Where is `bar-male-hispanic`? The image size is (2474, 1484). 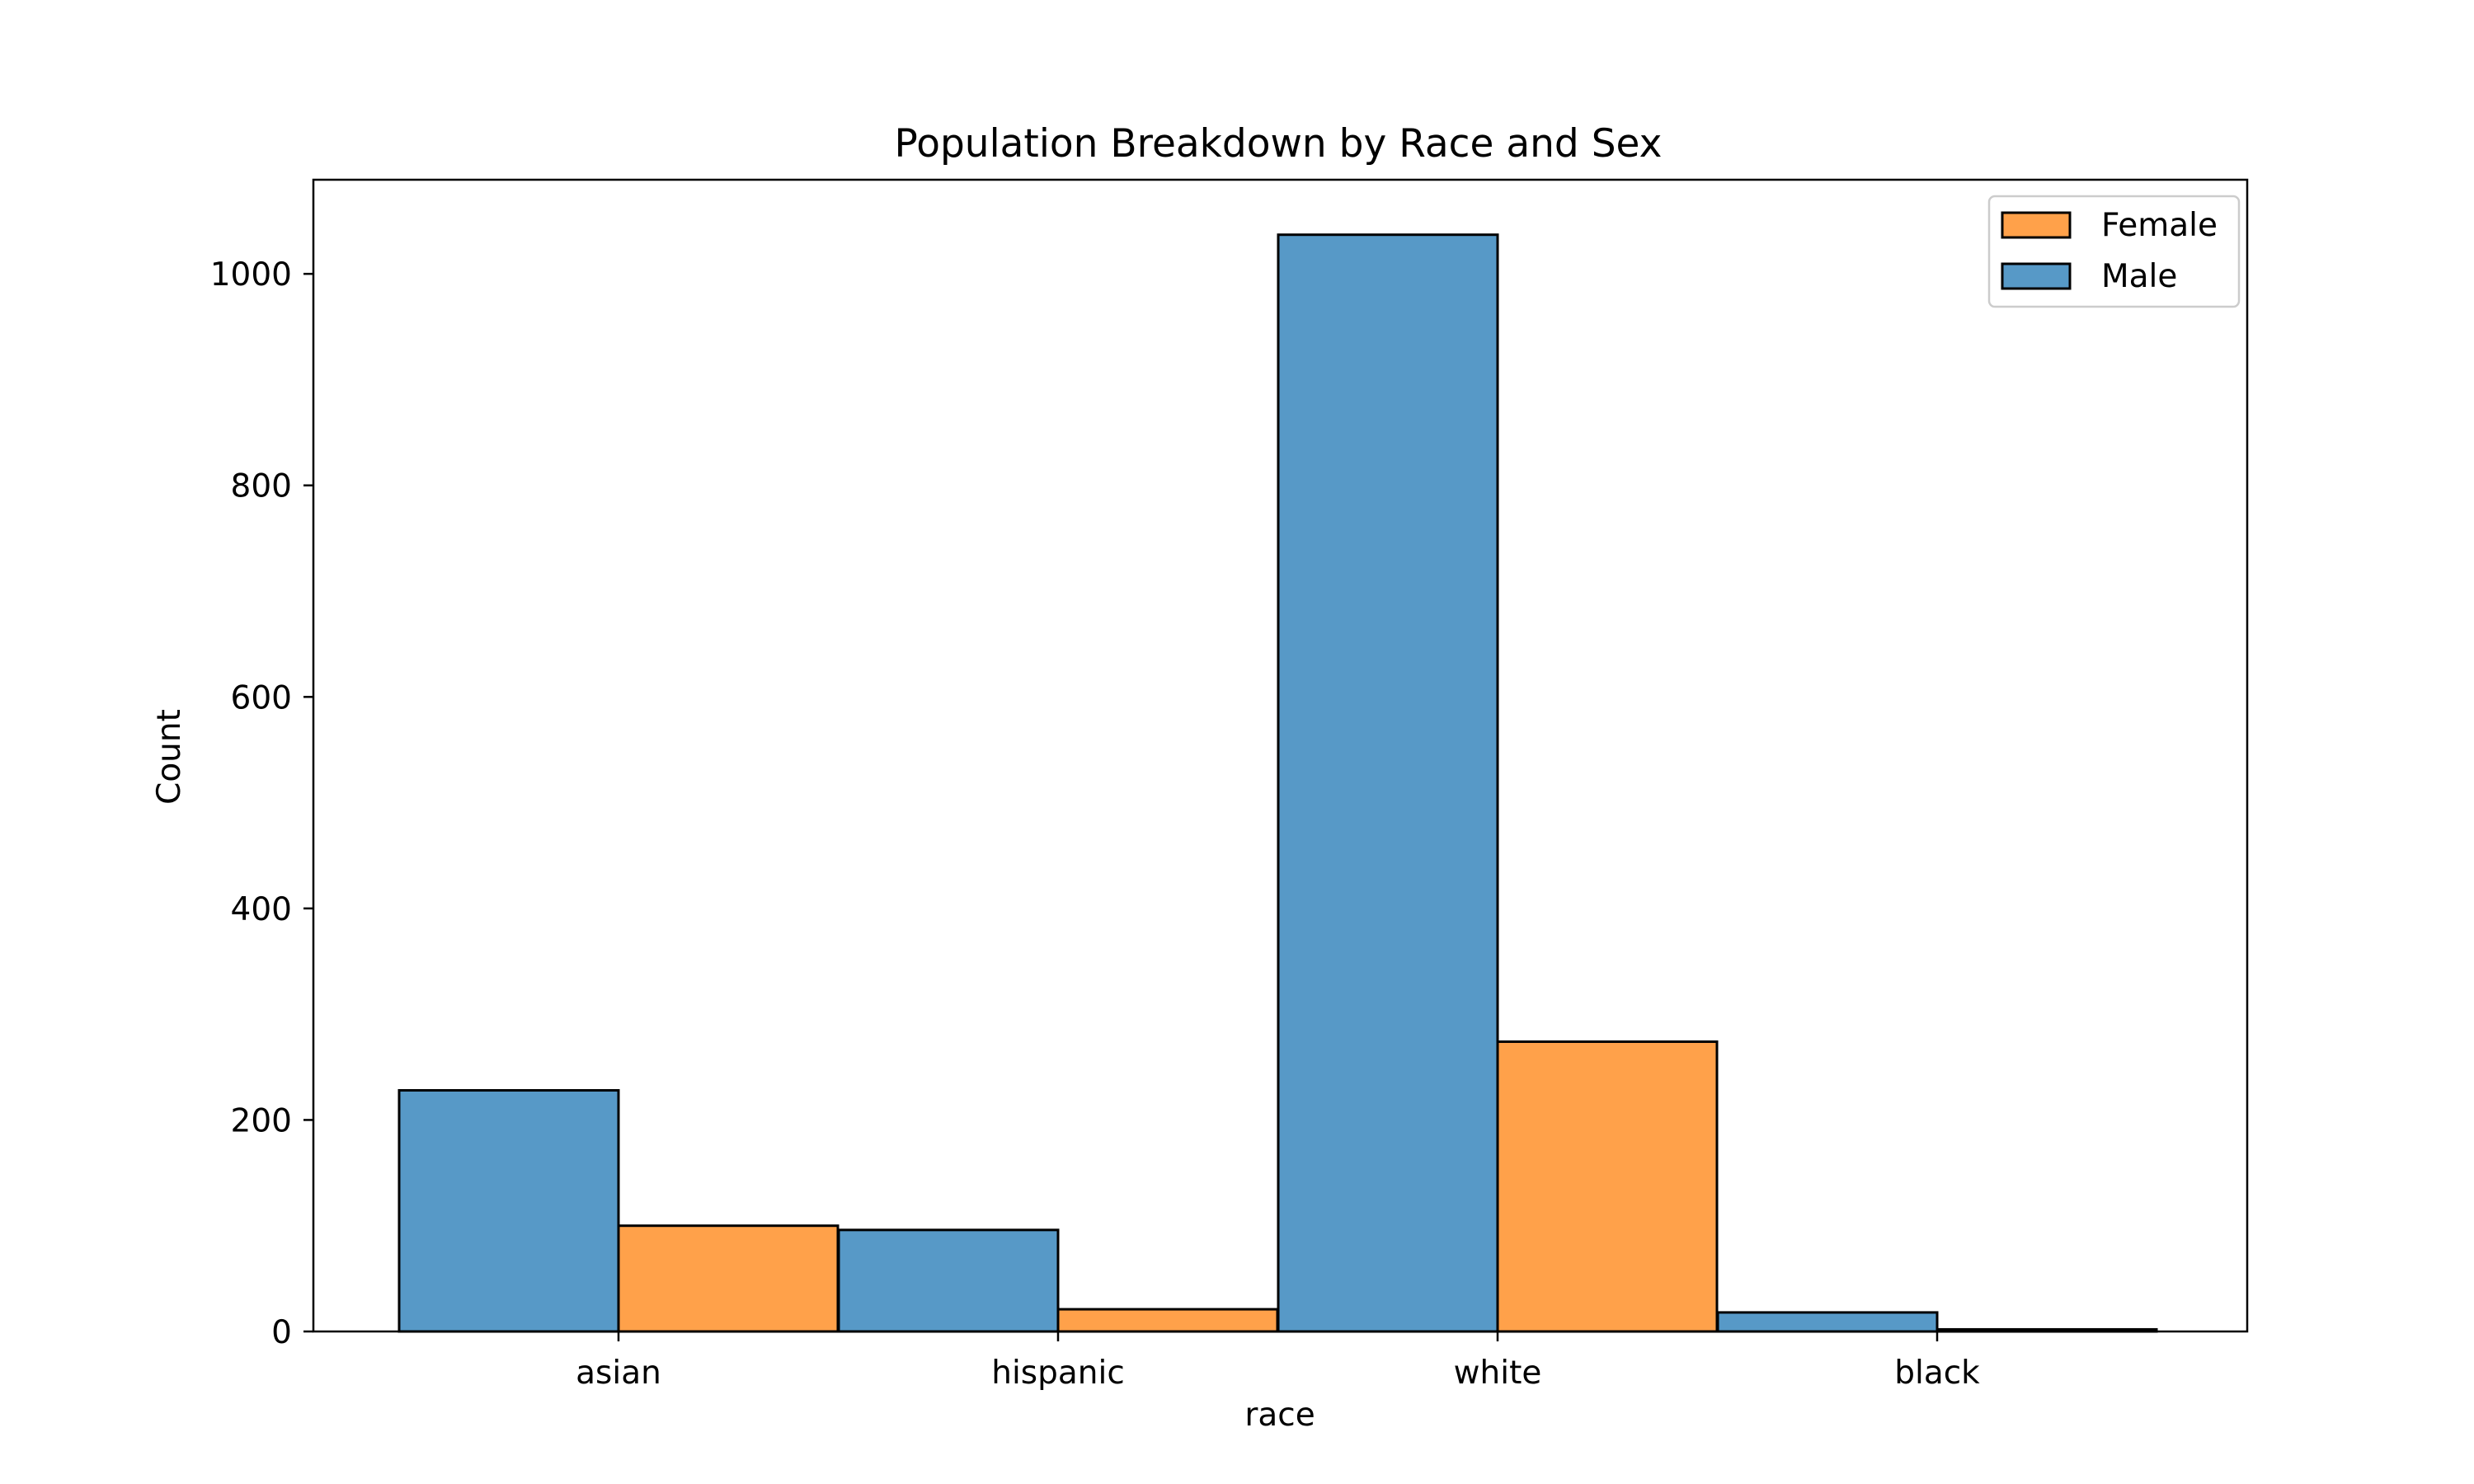
bar-male-hispanic is located at coordinates (948, 1280).